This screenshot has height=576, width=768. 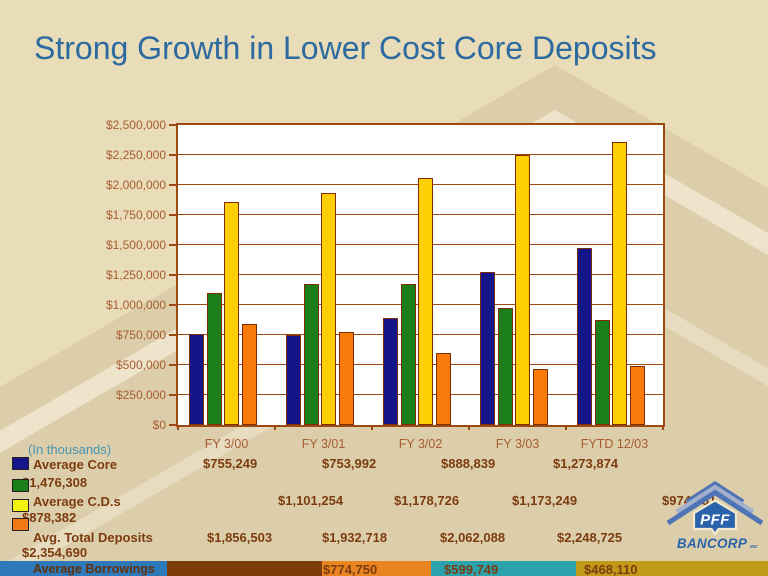 What do you see at coordinates (77, 501) in the screenshot?
I see `table-row-label: Average C.D.s` at bounding box center [77, 501].